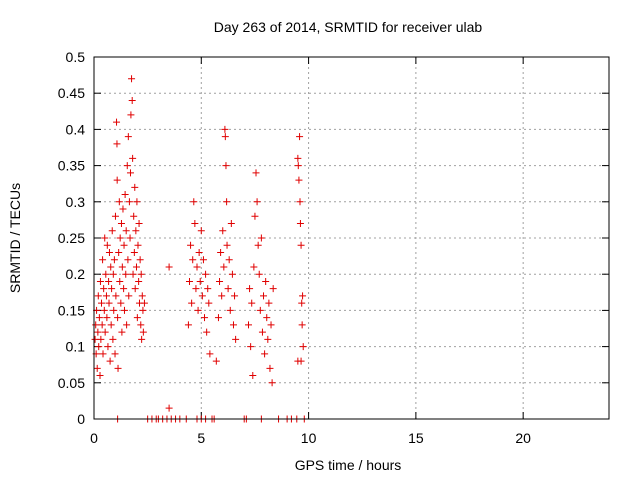  What do you see at coordinates (523, 438) in the screenshot?
I see `x-tick-label: 20` at bounding box center [523, 438].